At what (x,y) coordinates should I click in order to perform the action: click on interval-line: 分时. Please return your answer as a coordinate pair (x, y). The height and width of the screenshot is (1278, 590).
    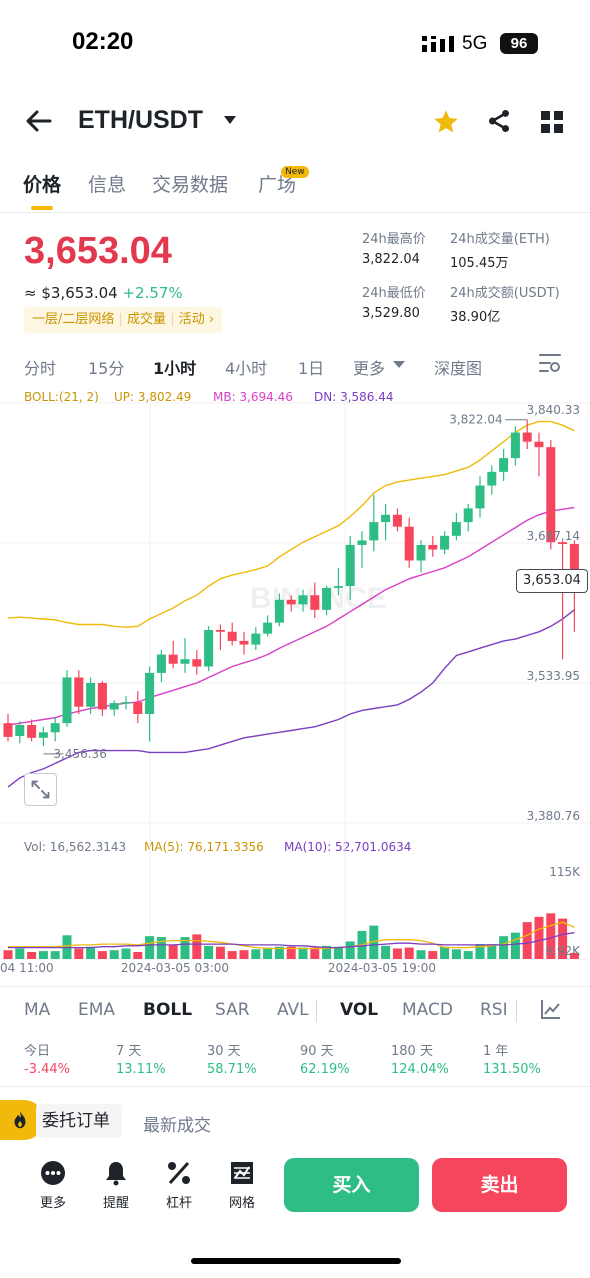
    Looking at the image, I should click on (40, 368).